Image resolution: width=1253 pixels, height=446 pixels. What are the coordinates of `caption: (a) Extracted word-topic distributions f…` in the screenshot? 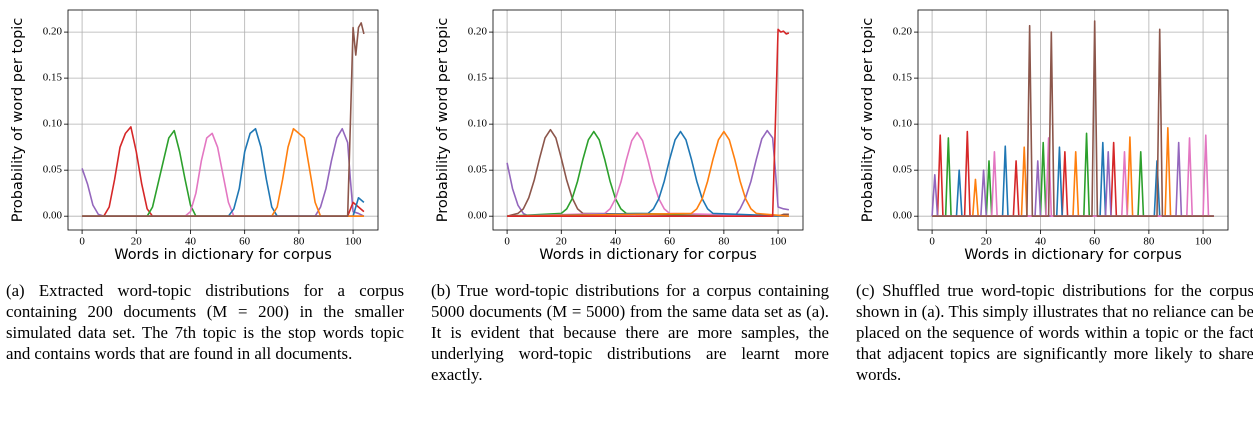 It's located at (205, 322).